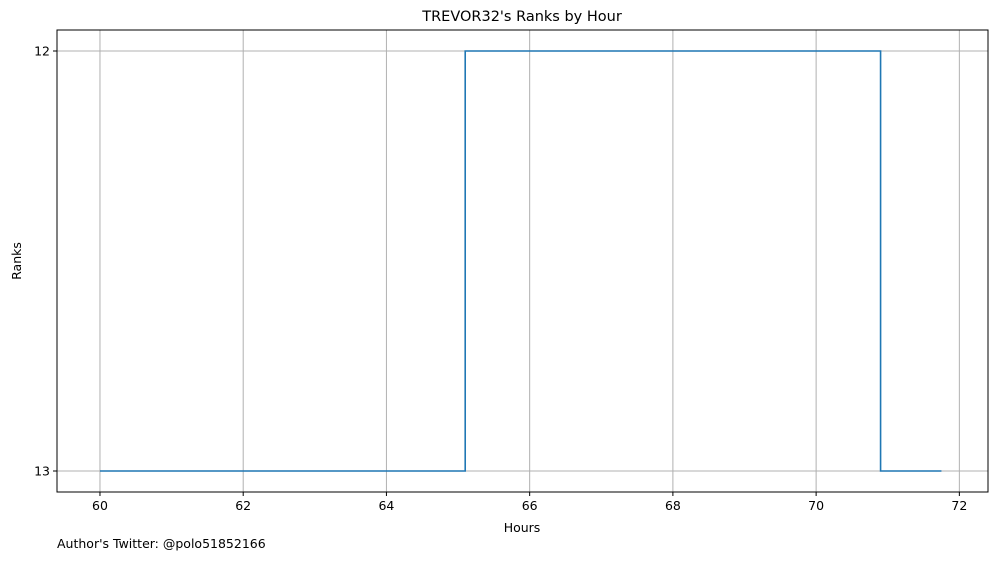  Describe the element at coordinates (673, 505) in the screenshot. I see `x-tick-label: 68` at that location.